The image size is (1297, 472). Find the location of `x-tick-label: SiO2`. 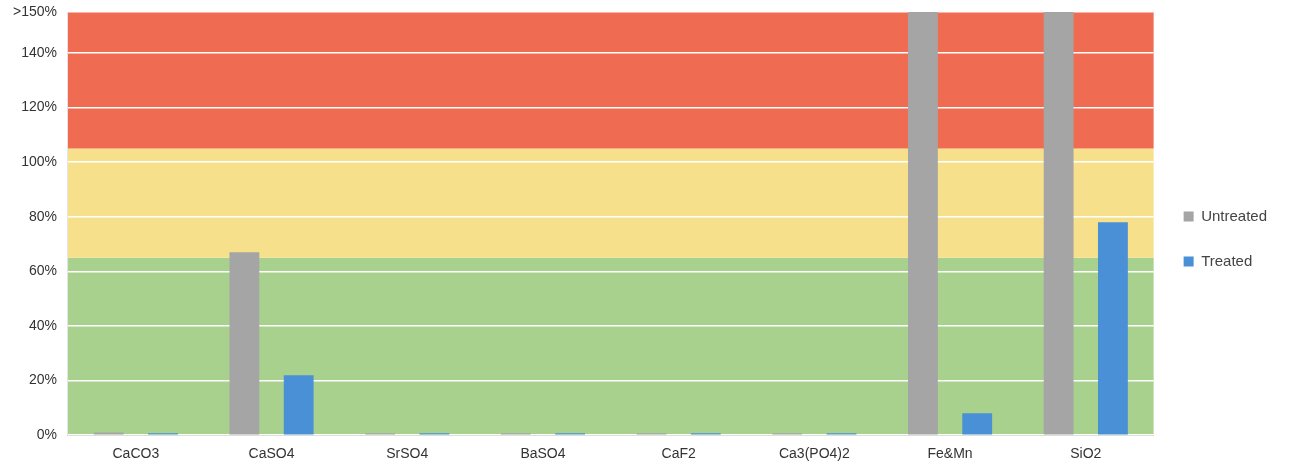

x-tick-label: SiO2 is located at coordinates (1086, 453).